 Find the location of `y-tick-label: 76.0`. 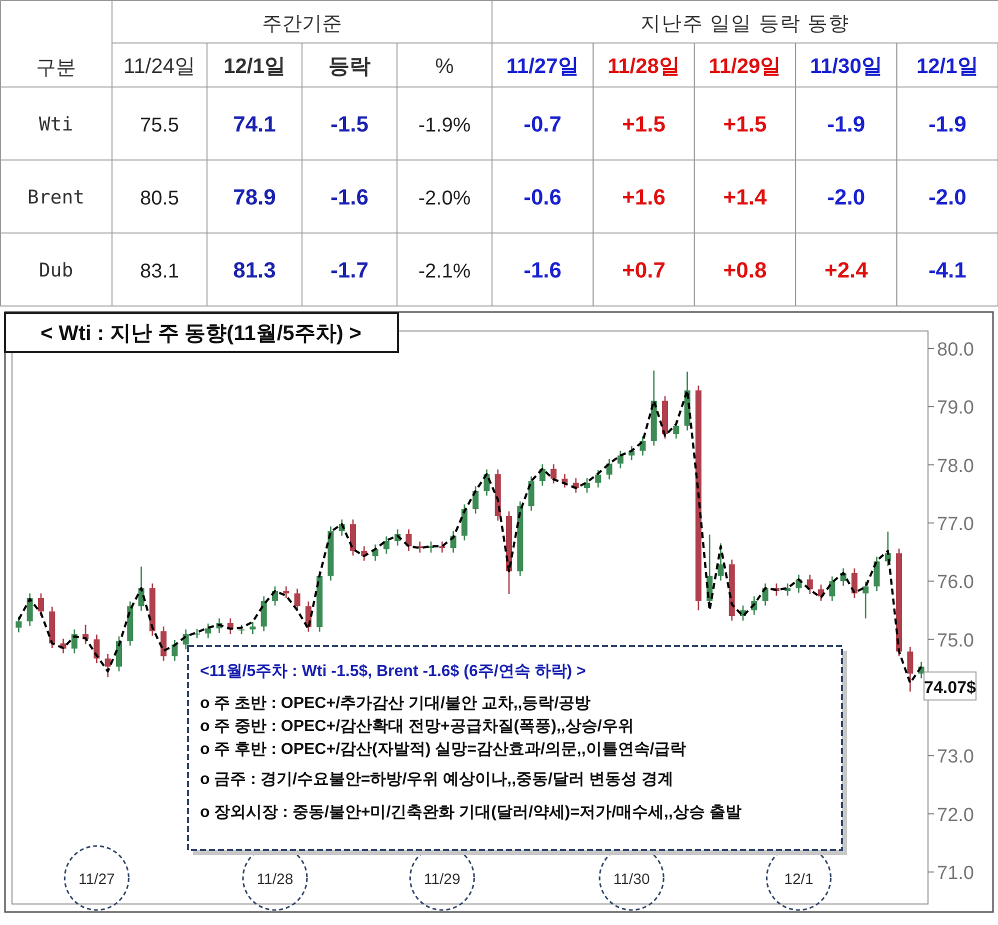

y-tick-label: 76.0 is located at coordinates (955, 583).